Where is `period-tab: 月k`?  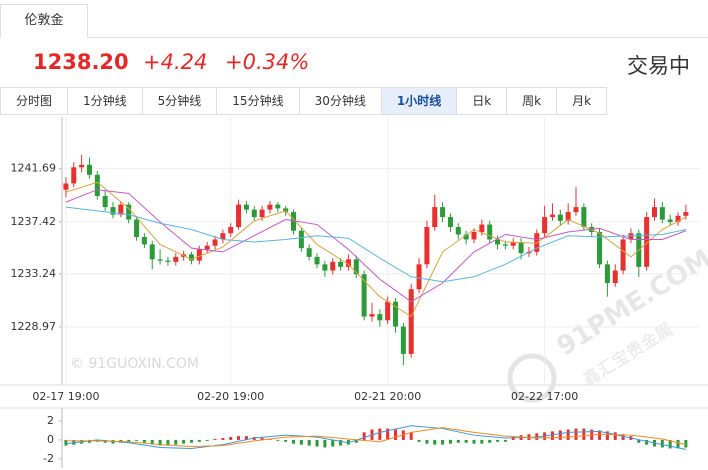
period-tab: 月k is located at coordinates (582, 101).